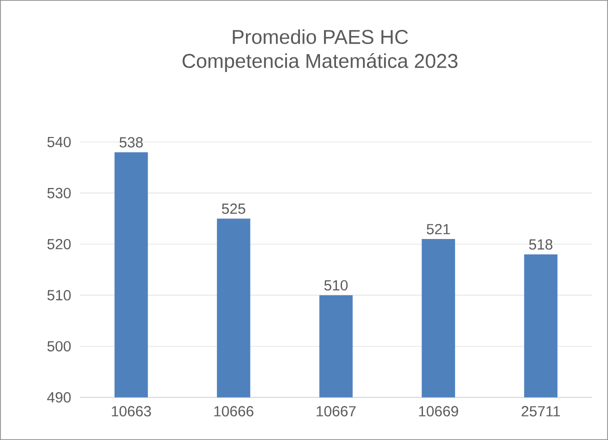  I want to click on x-tick-label: 10667, so click(336, 411).